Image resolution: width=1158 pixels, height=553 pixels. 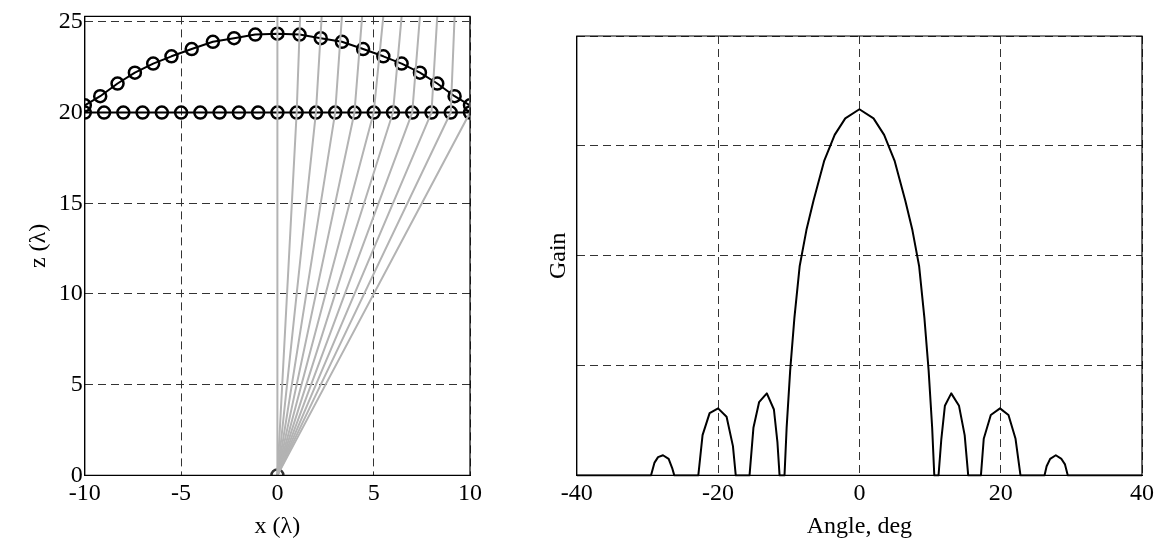 What do you see at coordinates (373, 492) in the screenshot?
I see `x-tick-label: 5` at bounding box center [373, 492].